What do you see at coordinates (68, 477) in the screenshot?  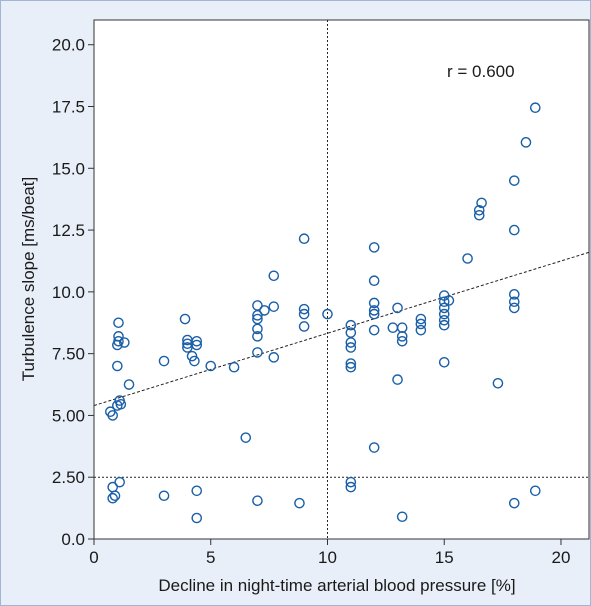 I see `y-tick-label: 2.50` at bounding box center [68, 477].